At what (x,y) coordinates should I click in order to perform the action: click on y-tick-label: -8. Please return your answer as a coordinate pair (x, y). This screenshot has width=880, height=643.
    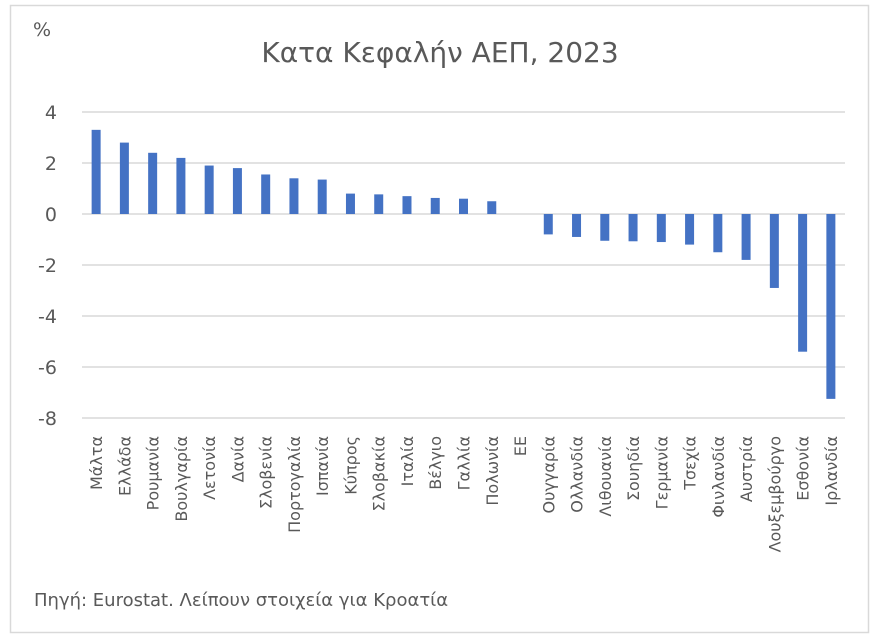
    Looking at the image, I should click on (47, 419).